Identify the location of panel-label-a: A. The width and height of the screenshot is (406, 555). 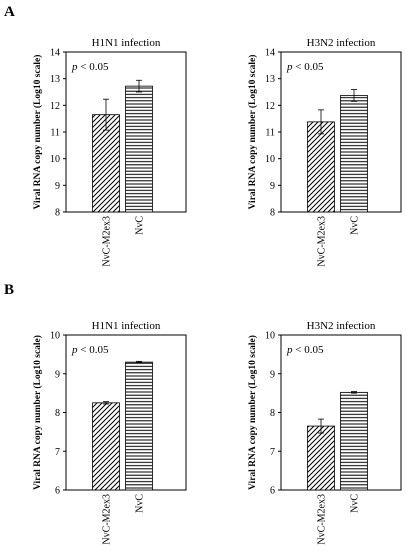
(9, 12).